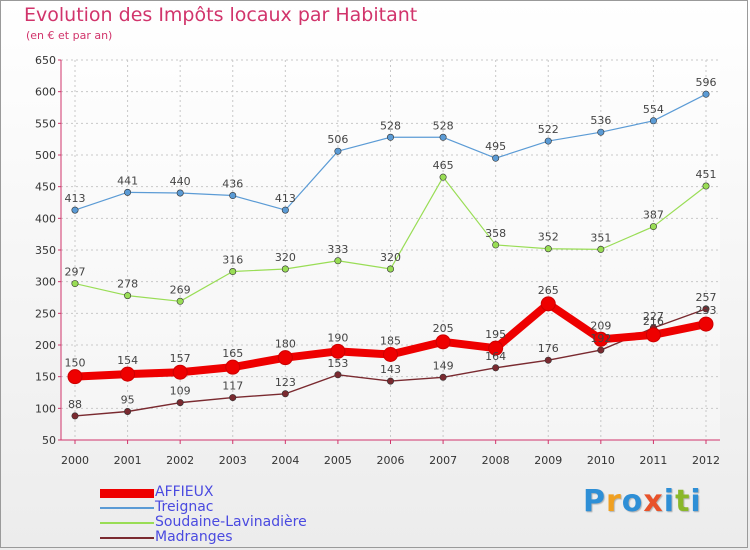 The height and width of the screenshot is (550, 750). I want to click on data-label: 596, so click(706, 82).